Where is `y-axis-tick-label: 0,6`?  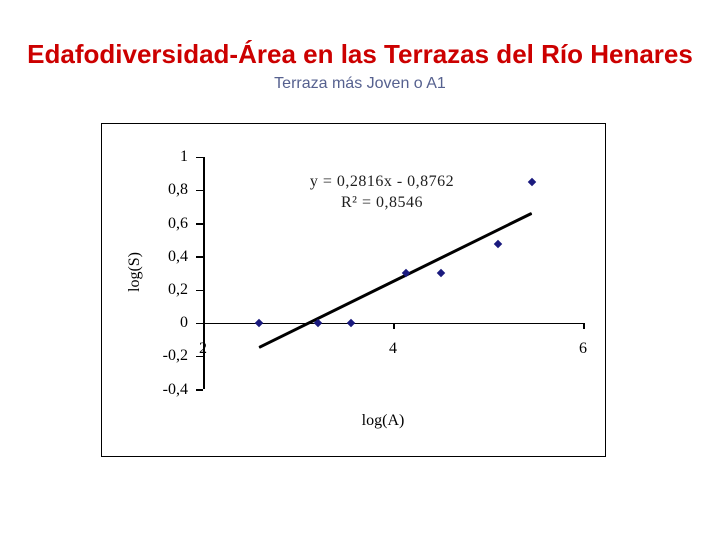 y-axis-tick-label: 0,6 is located at coordinates (178, 223).